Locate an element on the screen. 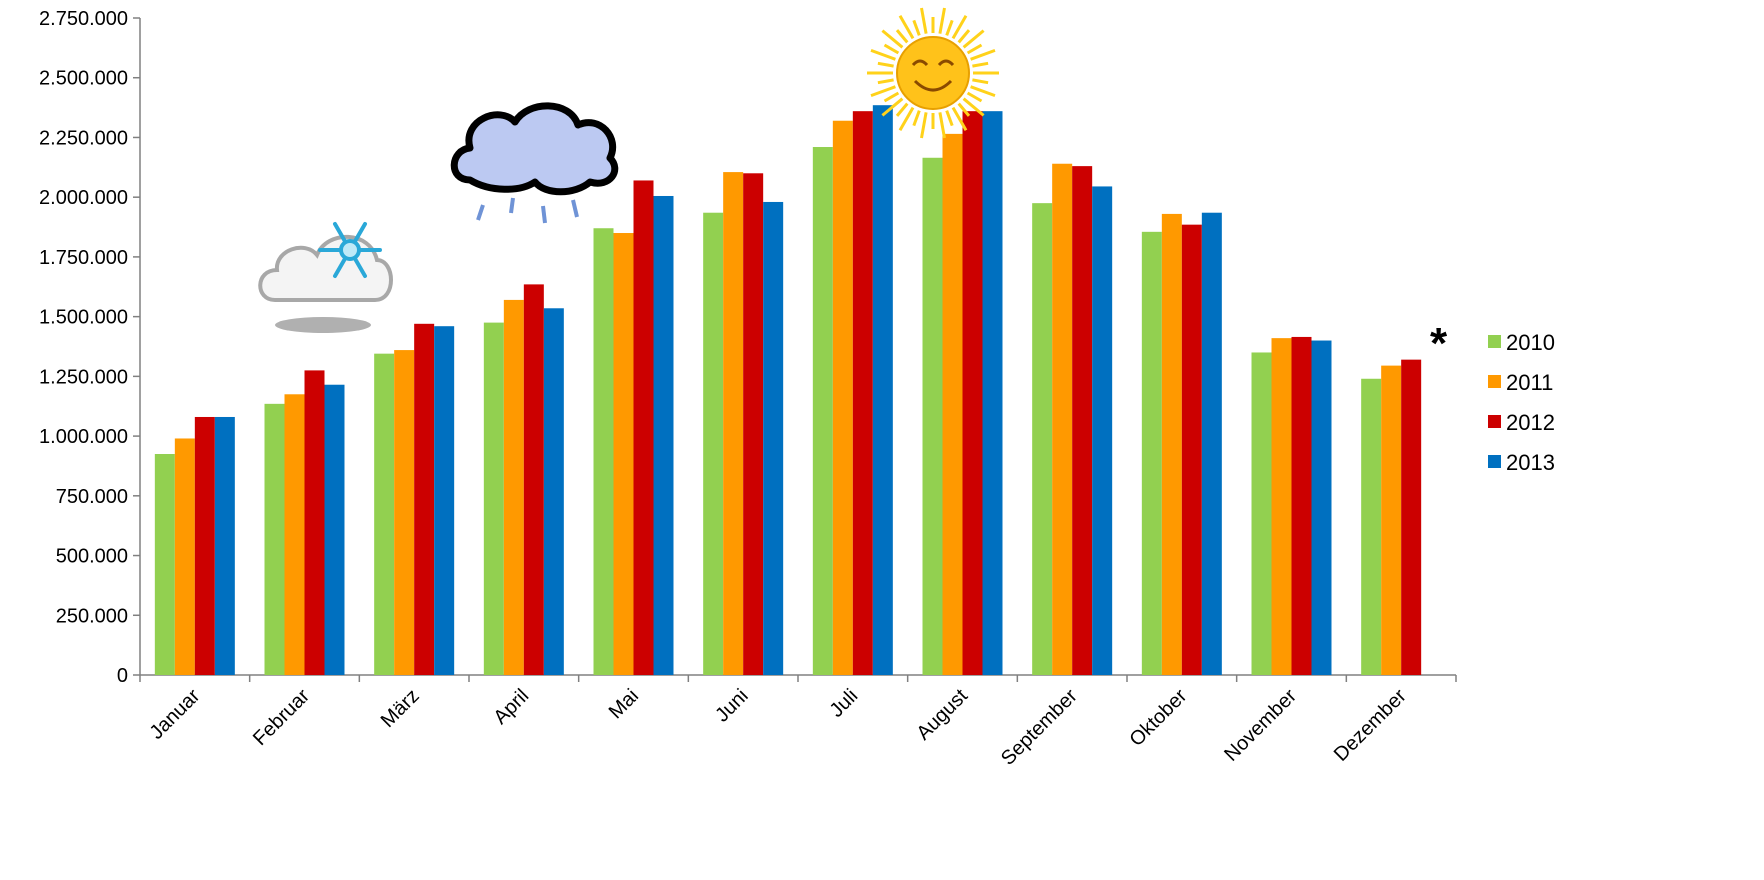 The height and width of the screenshot is (880, 1764). legend-swatch-2010 is located at coordinates (1494, 341).